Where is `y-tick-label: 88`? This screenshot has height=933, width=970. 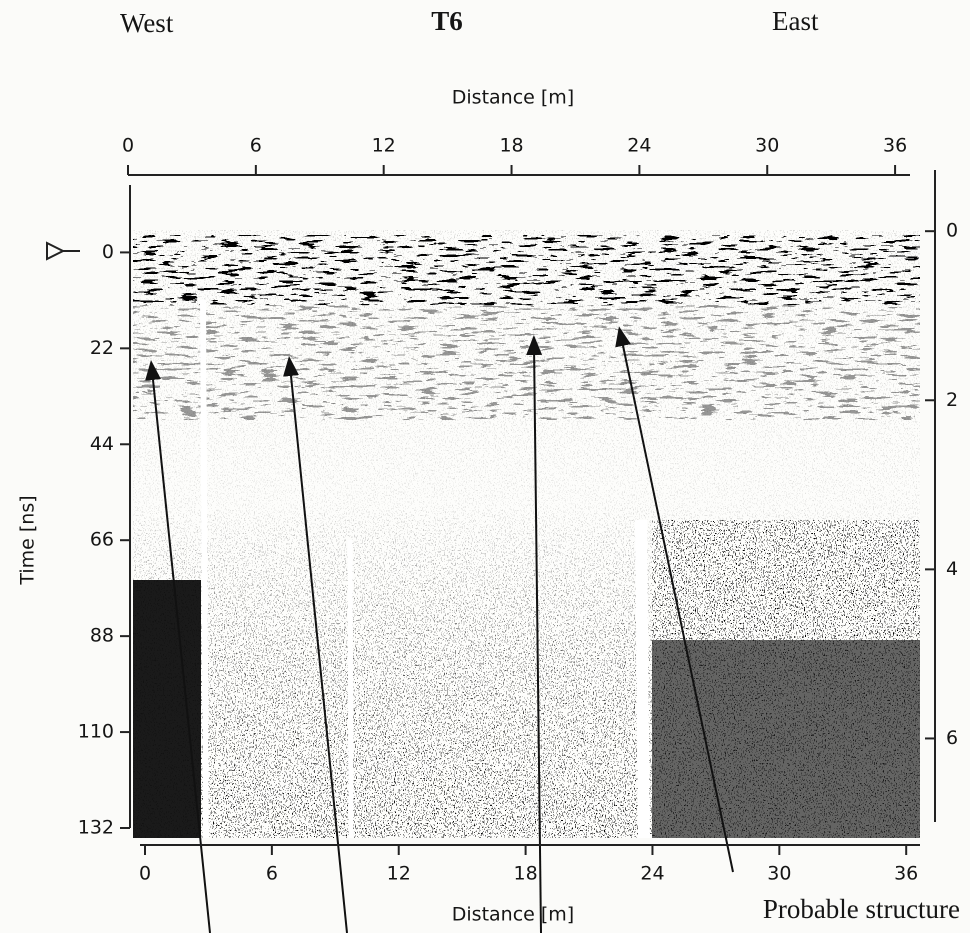 y-tick-label: 88 is located at coordinates (102, 636).